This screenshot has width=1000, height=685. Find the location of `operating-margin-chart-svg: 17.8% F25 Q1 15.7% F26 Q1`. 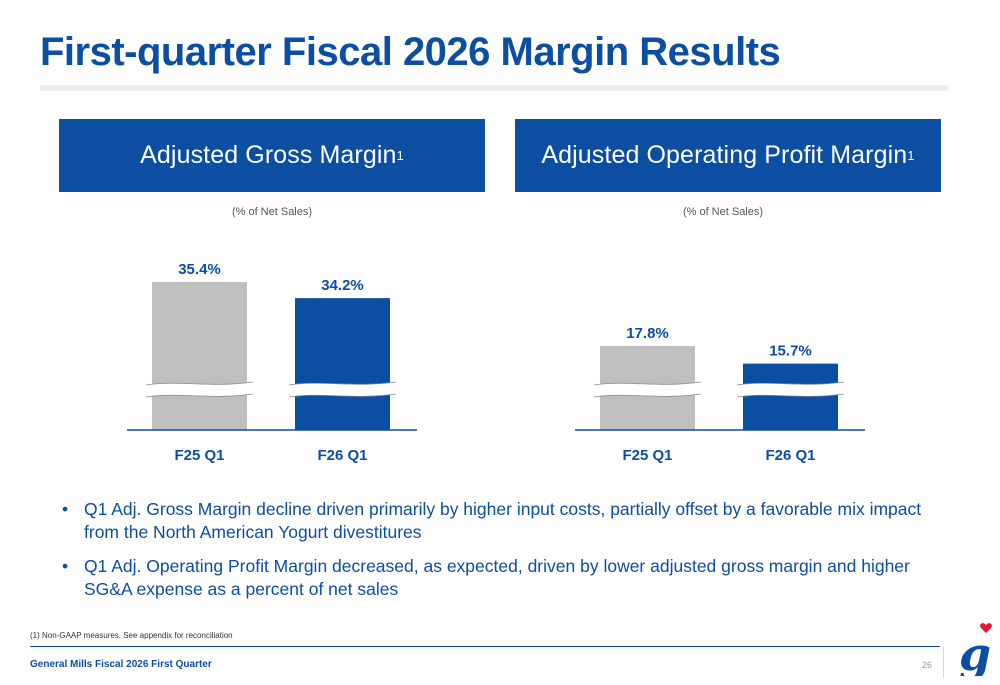

operating-margin-chart-svg: 17.8% F25 Q1 15.7% F26 Q1 is located at coordinates (720, 394).